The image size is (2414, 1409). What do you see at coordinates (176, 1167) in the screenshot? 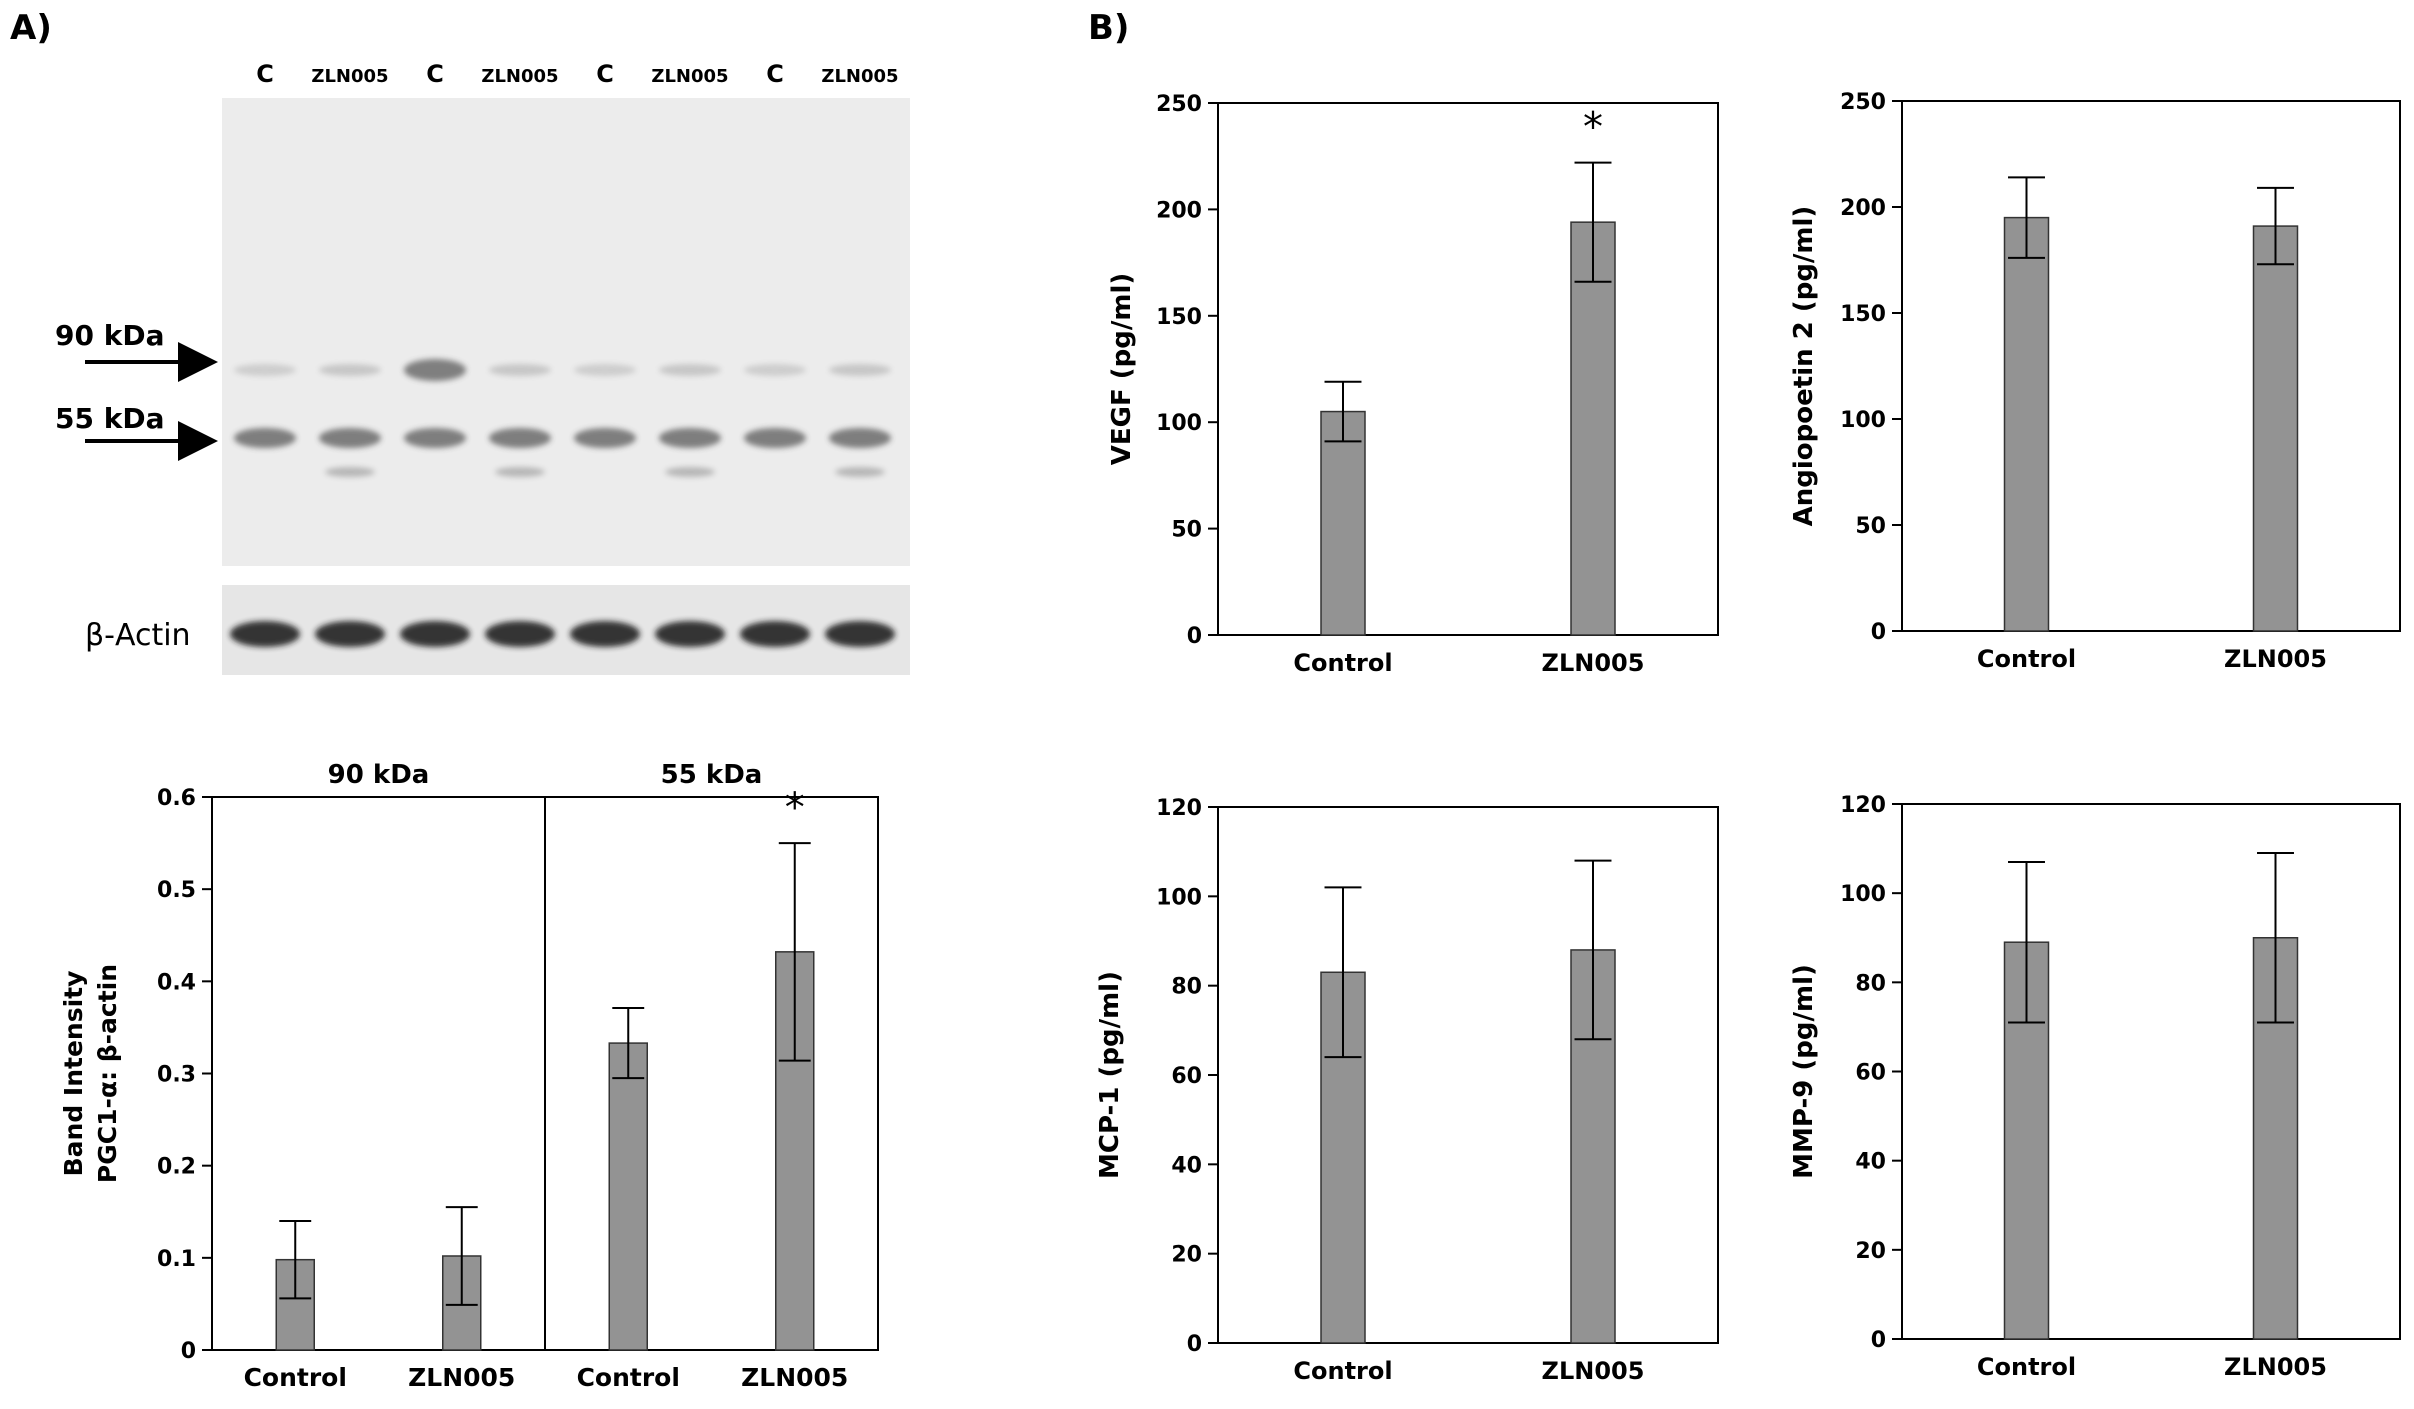
I see `y-tick-label: 0.2` at bounding box center [176, 1167].